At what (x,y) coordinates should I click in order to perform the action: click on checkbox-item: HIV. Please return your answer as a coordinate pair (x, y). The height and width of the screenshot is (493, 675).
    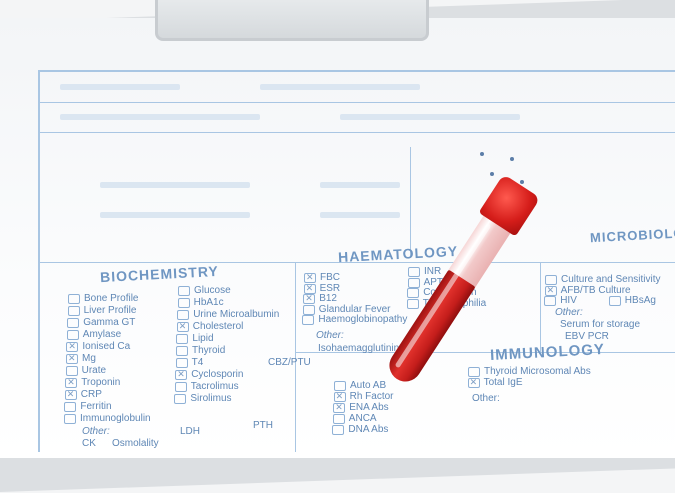
    Looking at the image, I should click on (560, 301).